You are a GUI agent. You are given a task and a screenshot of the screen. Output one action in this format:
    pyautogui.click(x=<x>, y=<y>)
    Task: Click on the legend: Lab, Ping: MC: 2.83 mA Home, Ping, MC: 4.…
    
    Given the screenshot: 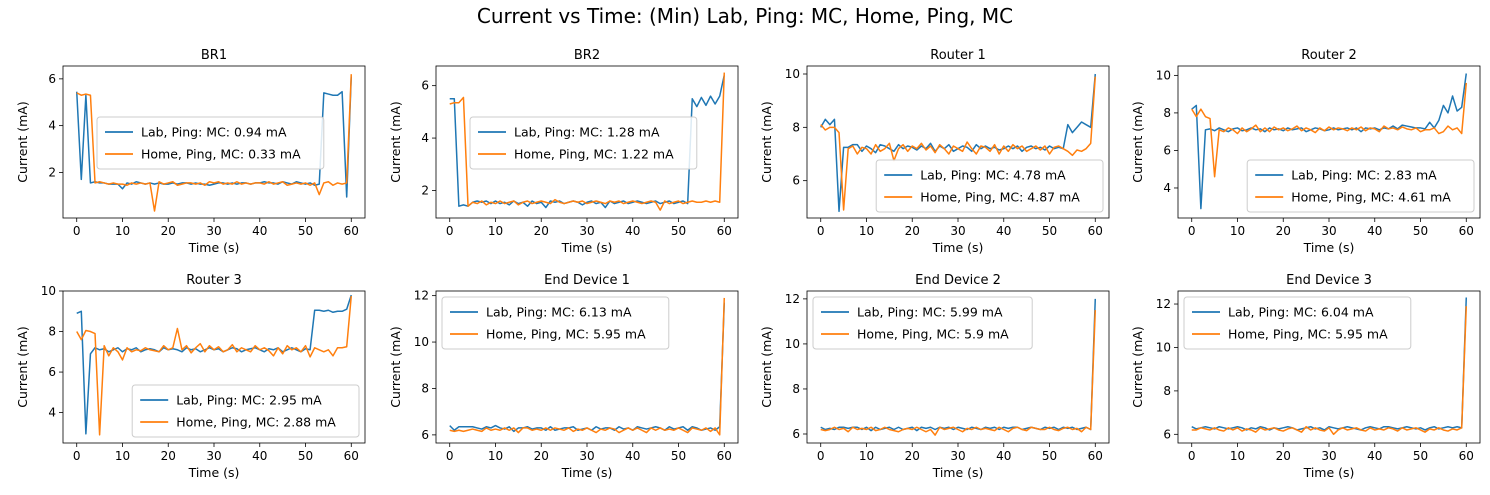 What is the action you would take?
    pyautogui.click(x=1360, y=186)
    